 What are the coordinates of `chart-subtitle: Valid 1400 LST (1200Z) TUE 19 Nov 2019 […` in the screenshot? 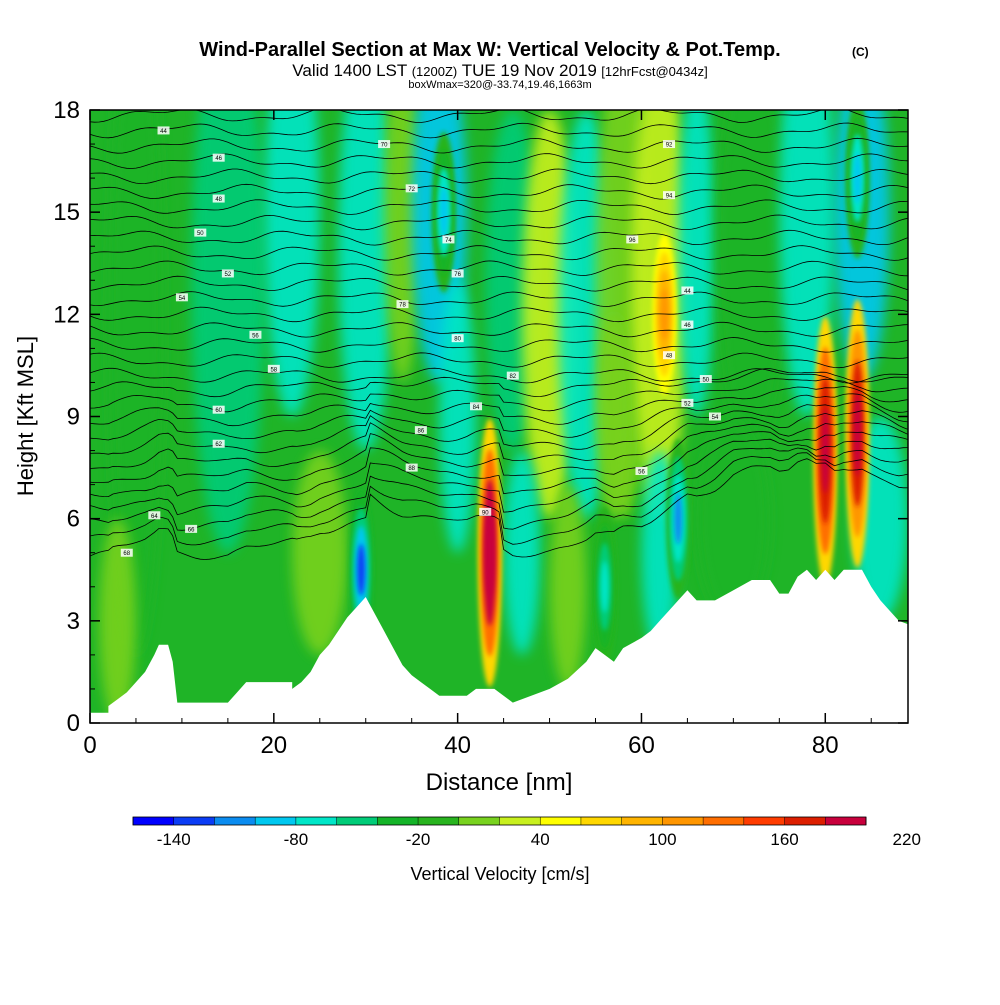 It's located at (499, 70).